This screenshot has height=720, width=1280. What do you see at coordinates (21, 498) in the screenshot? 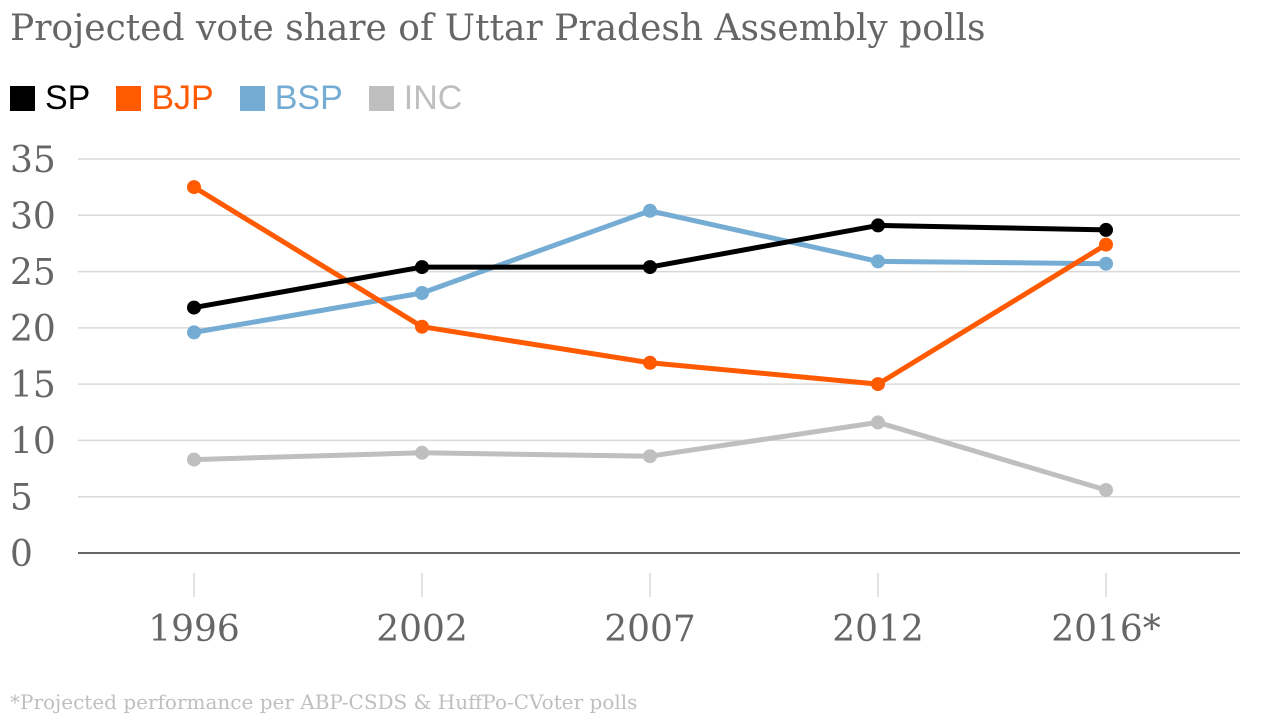
I see `y-tick-label: 5` at bounding box center [21, 498].